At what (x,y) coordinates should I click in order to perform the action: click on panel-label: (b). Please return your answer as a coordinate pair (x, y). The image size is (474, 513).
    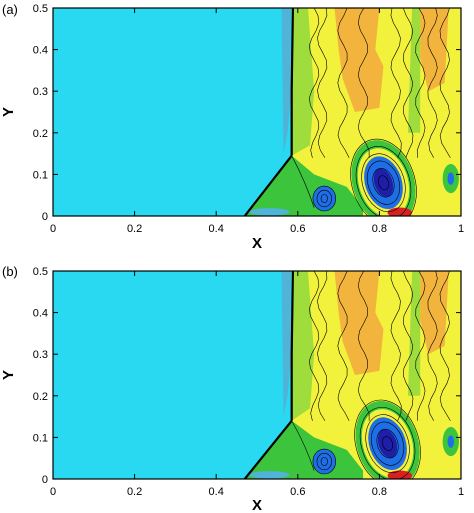
    Looking at the image, I should click on (10, 271).